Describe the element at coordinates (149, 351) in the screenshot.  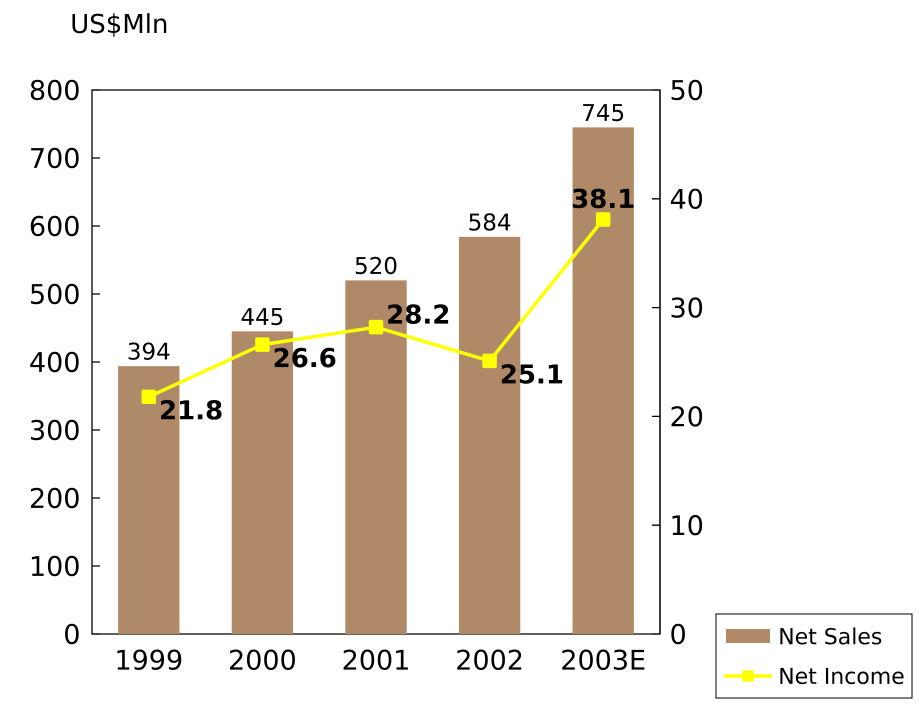
I see `data-label: 394` at that location.